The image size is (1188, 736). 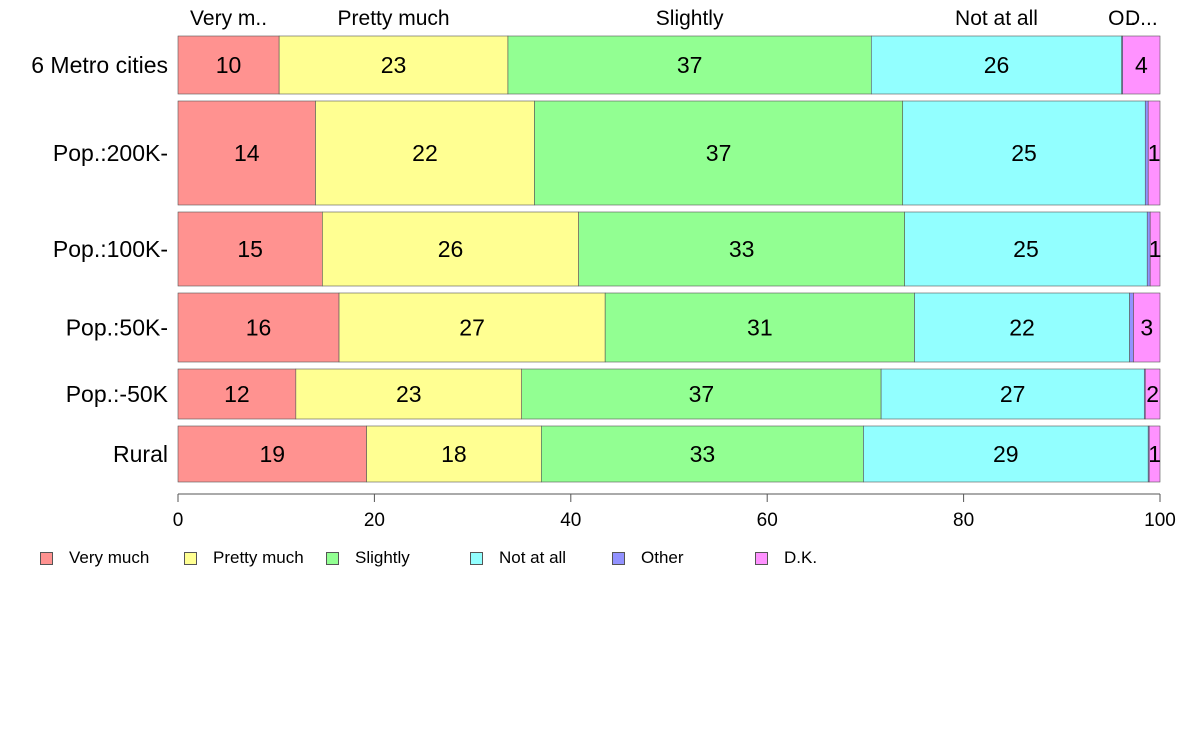 What do you see at coordinates (801, 557) in the screenshot?
I see `legend-label: D.K.` at bounding box center [801, 557].